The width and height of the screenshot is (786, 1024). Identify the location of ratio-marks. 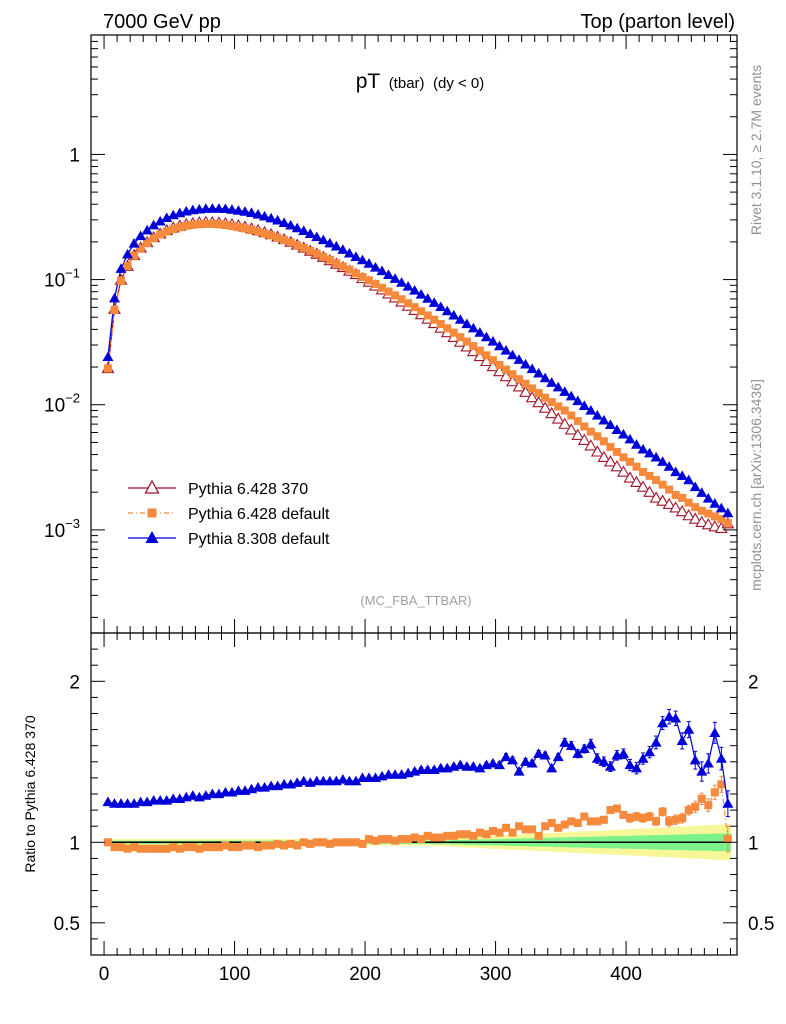
(418, 784).